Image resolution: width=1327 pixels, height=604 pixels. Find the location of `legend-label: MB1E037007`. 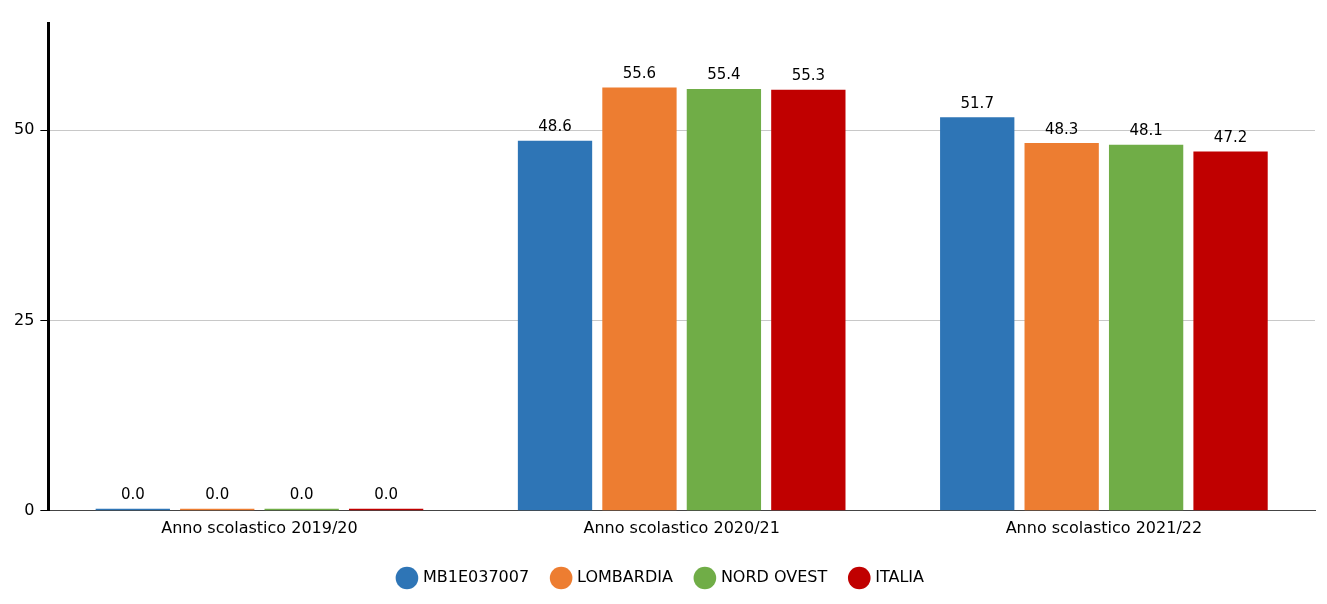

legend-label: MB1E037007 is located at coordinates (476, 577).